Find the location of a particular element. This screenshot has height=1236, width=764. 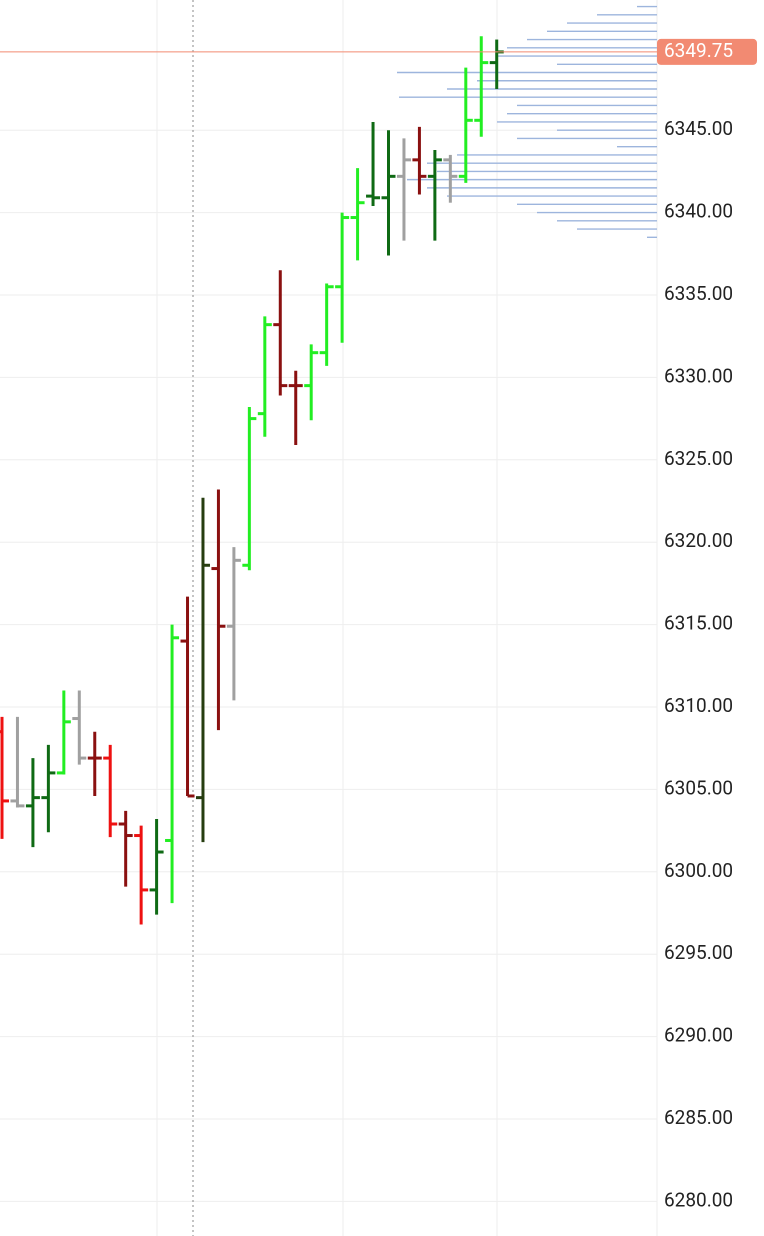

last-price: 6349.75 is located at coordinates (378, 51).